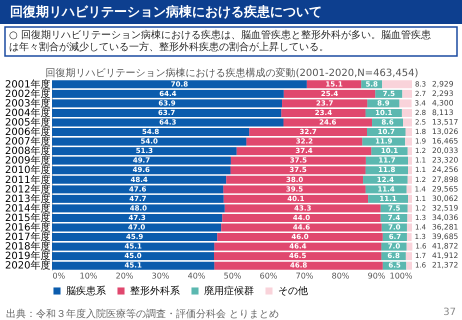 The height and width of the screenshot is (320, 462). Describe the element at coordinates (27, 189) in the screenshot. I see `y-tick-label: 2012年度` at that location.